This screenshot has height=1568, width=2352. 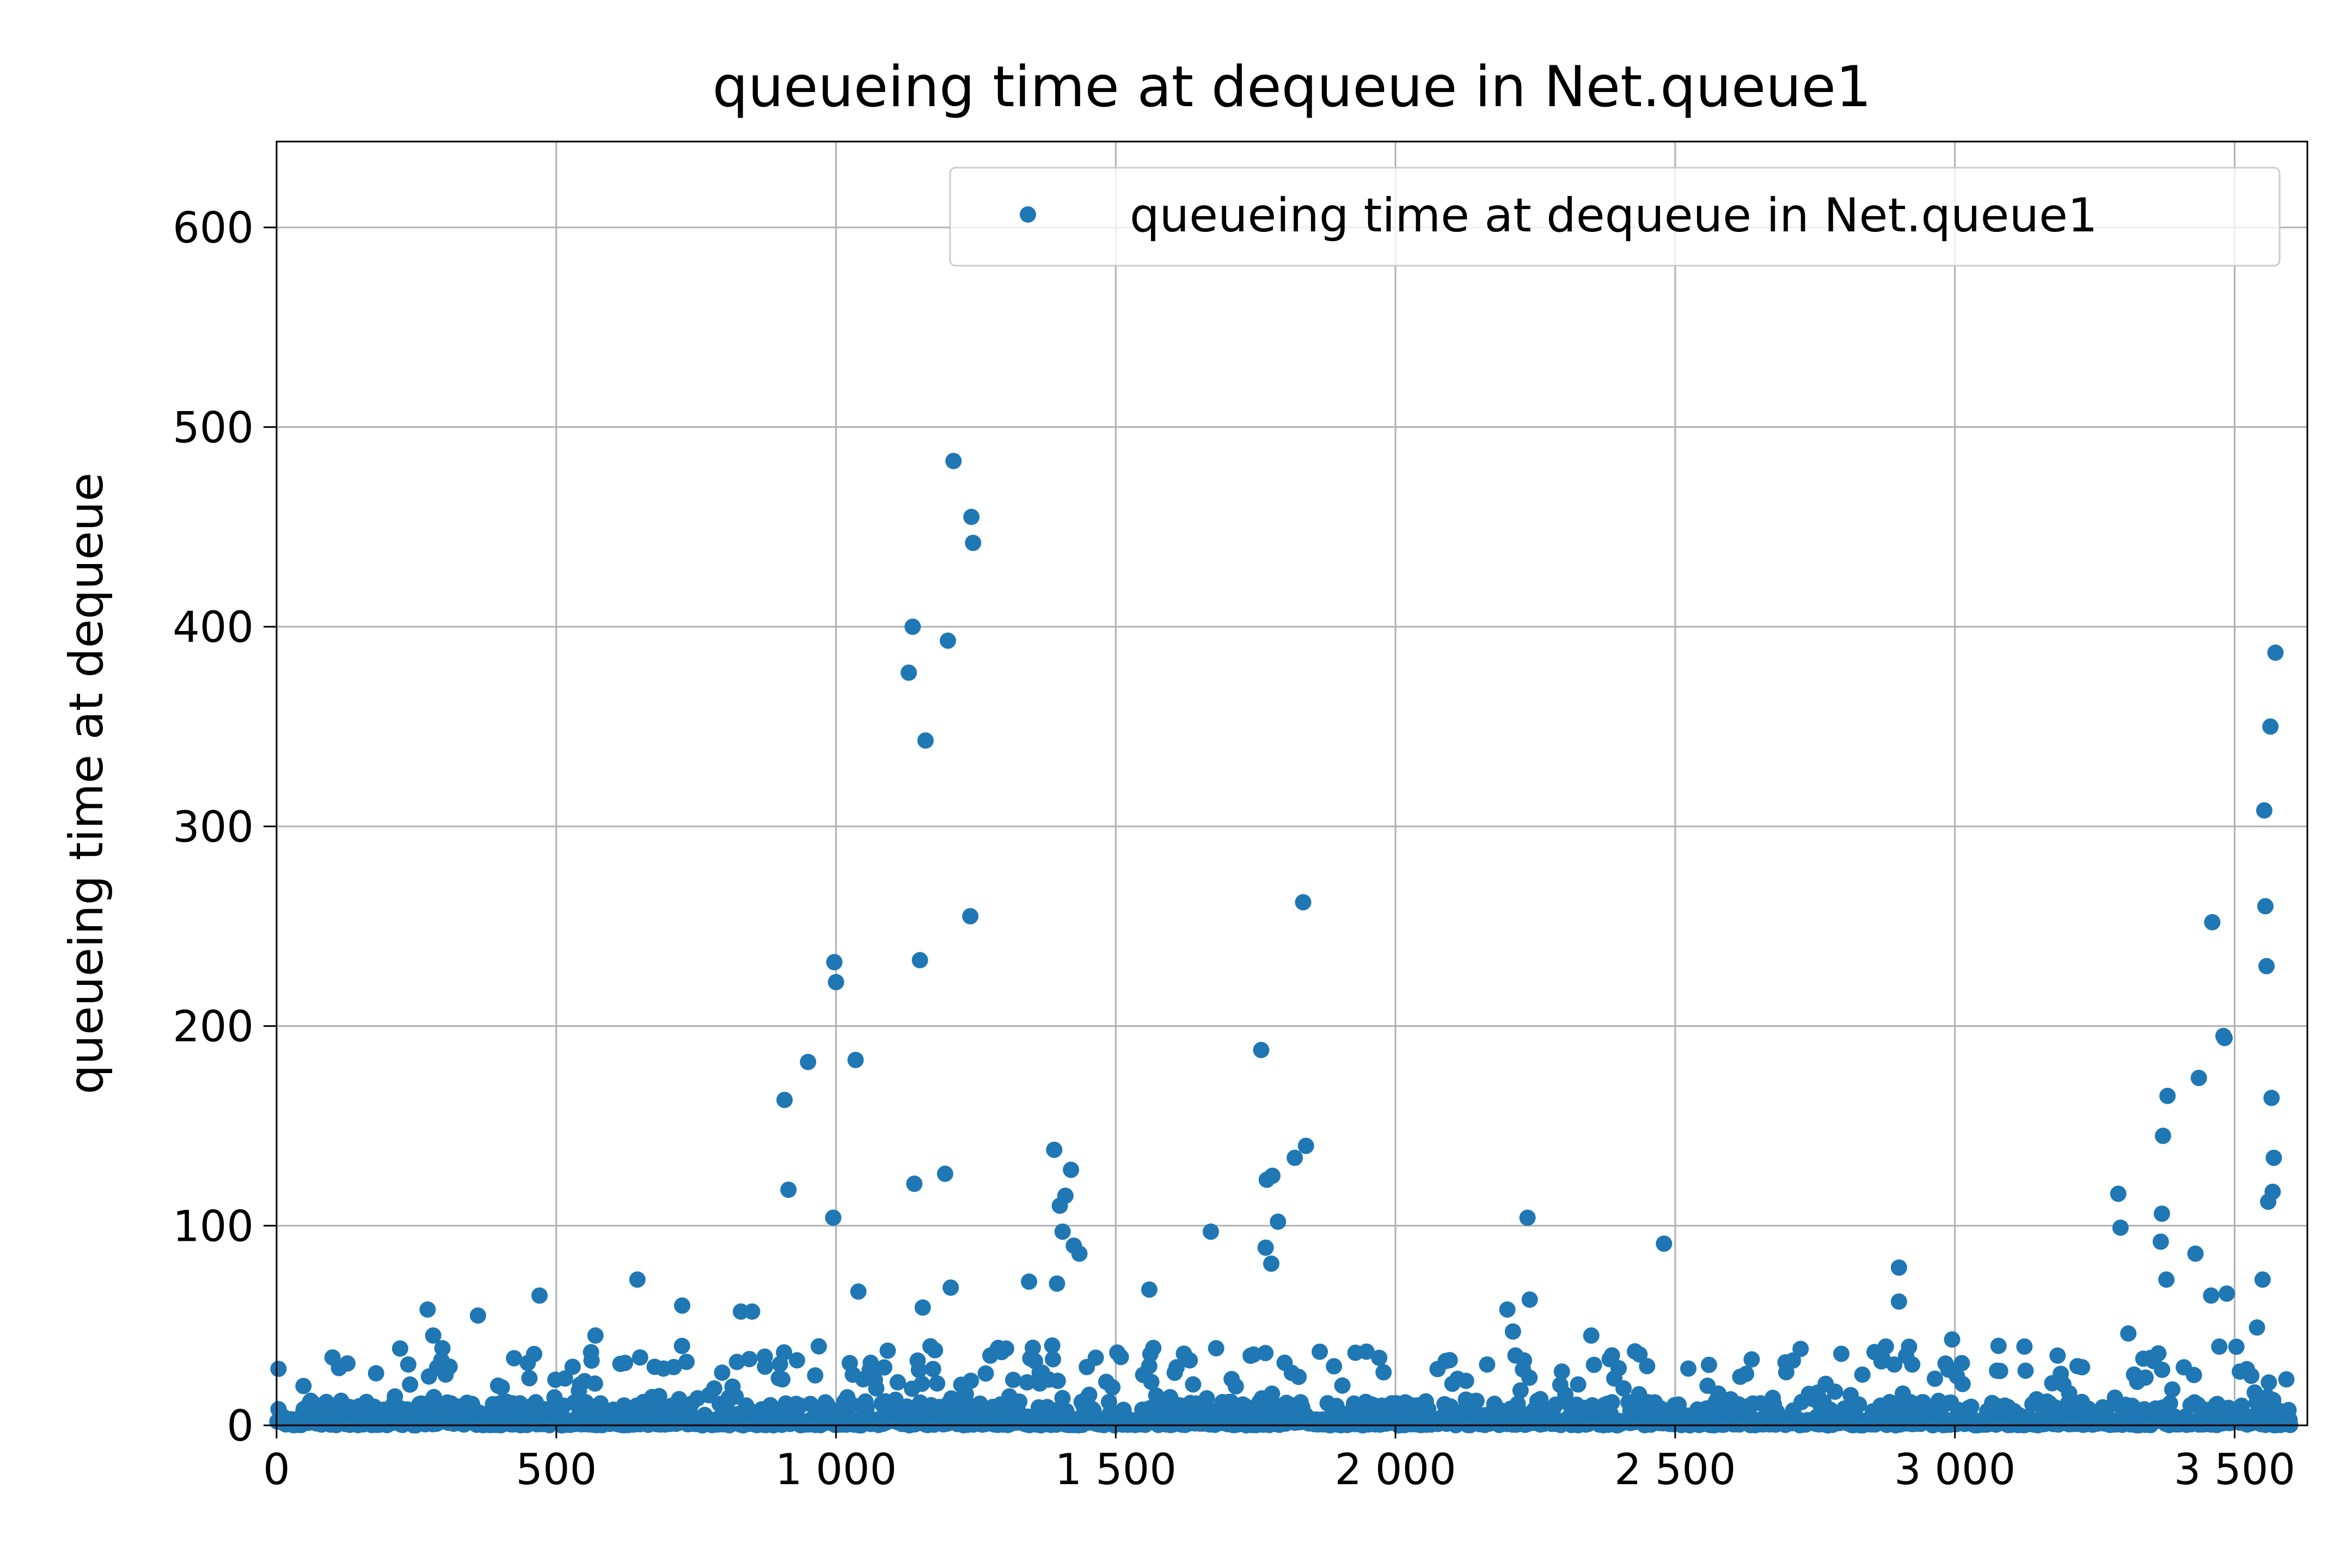 What do you see at coordinates (213, 1027) in the screenshot?
I see `y-tick-label: 200` at bounding box center [213, 1027].